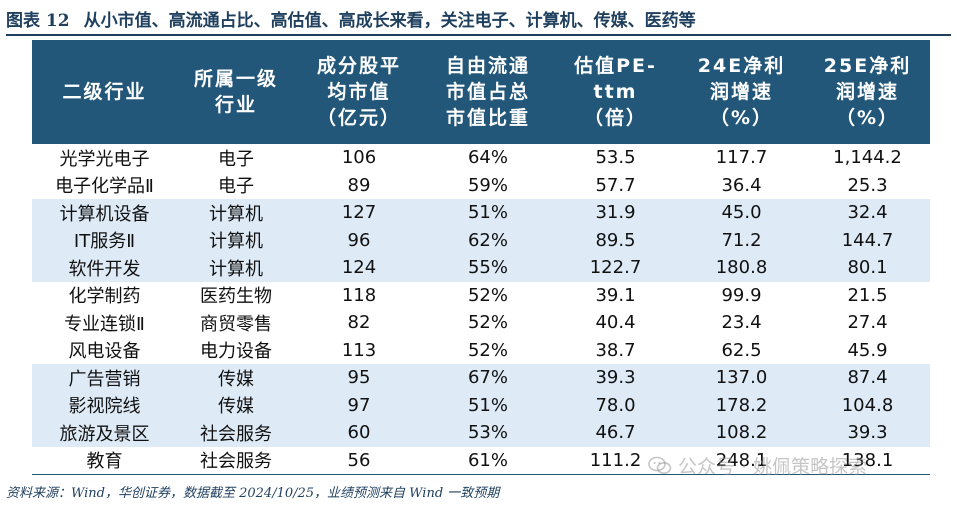  Describe the element at coordinates (359, 350) in the screenshot. I see `cell-avg-market-cap: 113` at that location.